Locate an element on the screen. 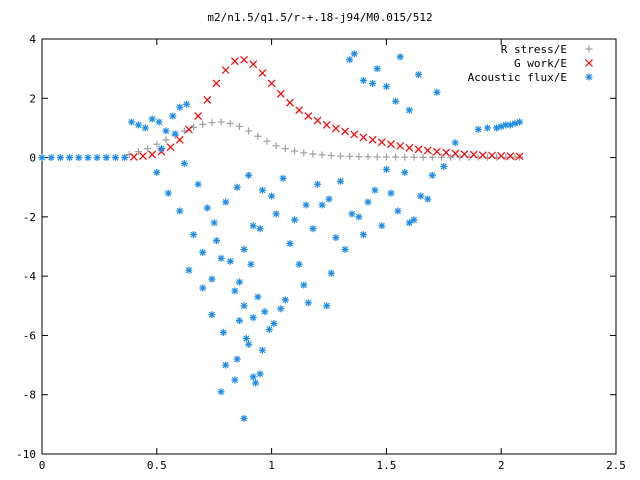 The width and height of the screenshot is (640, 480). legend-label: R stress/E is located at coordinates (534, 49).